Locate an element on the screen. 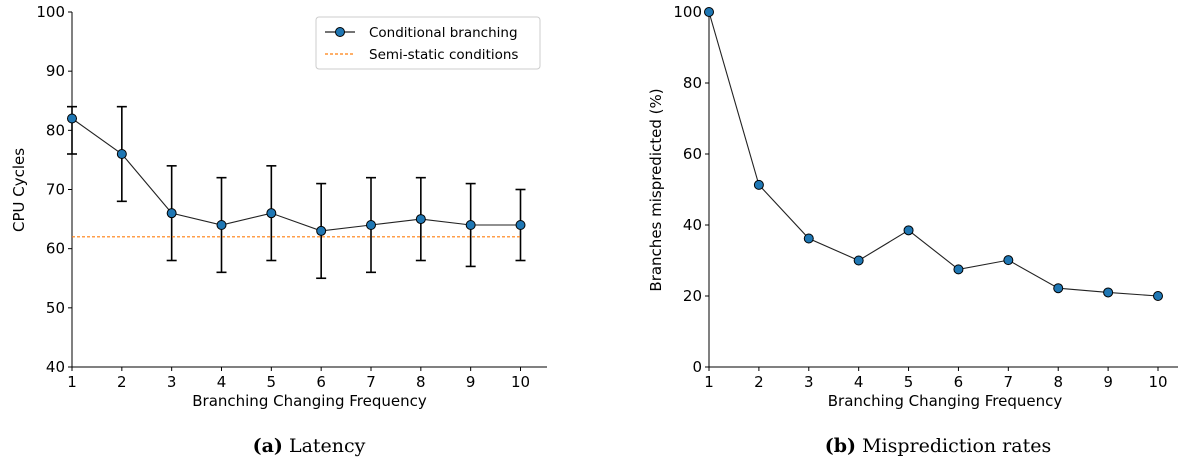 Image resolution: width=1178 pixels, height=463 pixels. misprediction-x-ticks: 1 2 3 4 5 6 7 8 9 10 is located at coordinates (936, 379).